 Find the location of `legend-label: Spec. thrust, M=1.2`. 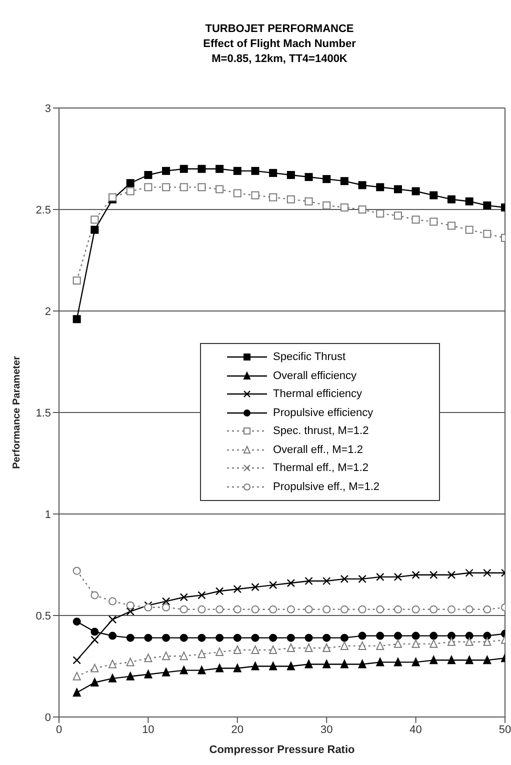

legend-label: Spec. thrust, M=1.2 is located at coordinates (321, 431).